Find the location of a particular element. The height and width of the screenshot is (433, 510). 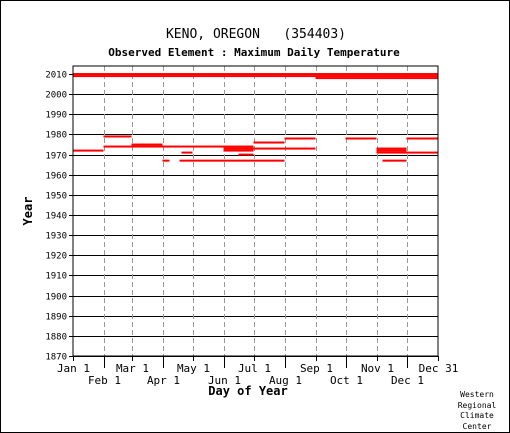

x-tick-label: Aug 1 is located at coordinates (285, 380).